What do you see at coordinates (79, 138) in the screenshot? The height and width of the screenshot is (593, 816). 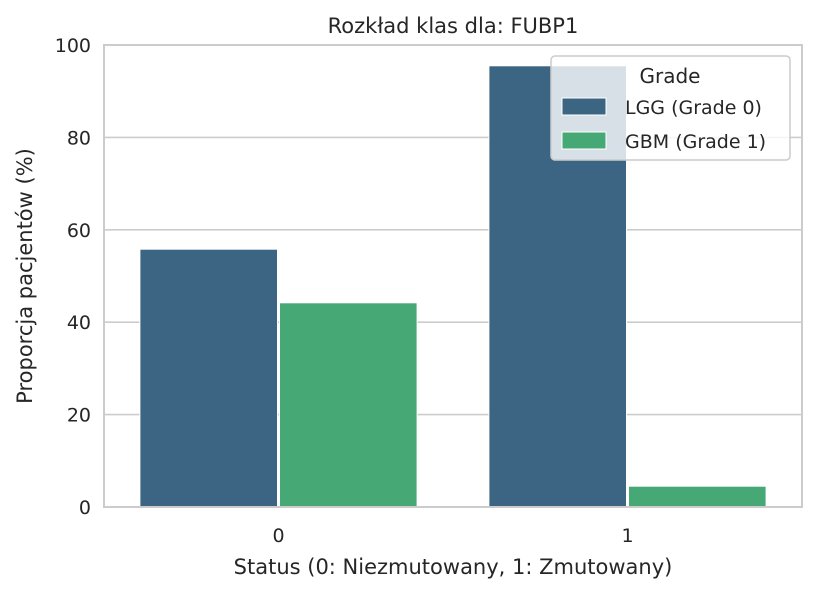 I see `y-tick-label: 80` at bounding box center [79, 138].